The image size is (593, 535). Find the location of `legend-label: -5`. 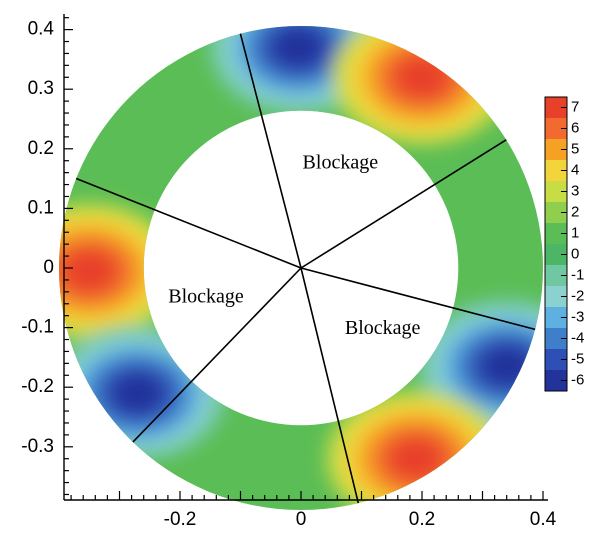

legend-label: -5 is located at coordinates (577, 358).